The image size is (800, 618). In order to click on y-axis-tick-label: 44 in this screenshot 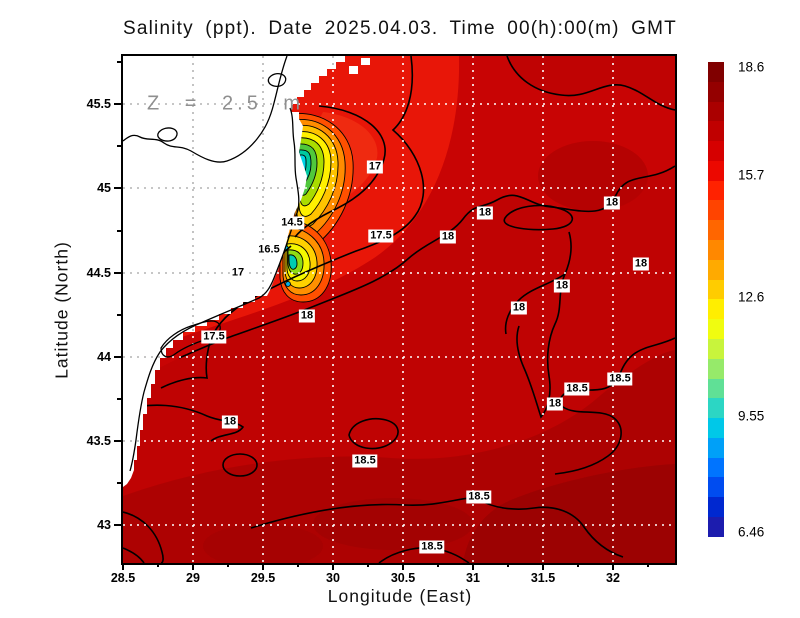, I will do `click(104, 357)`.